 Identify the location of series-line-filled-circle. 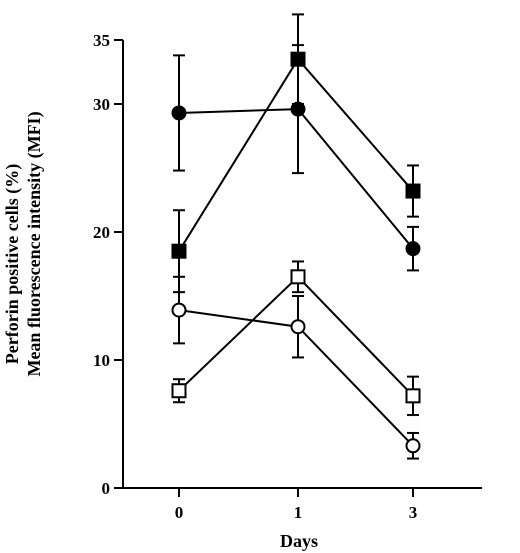
(296, 179).